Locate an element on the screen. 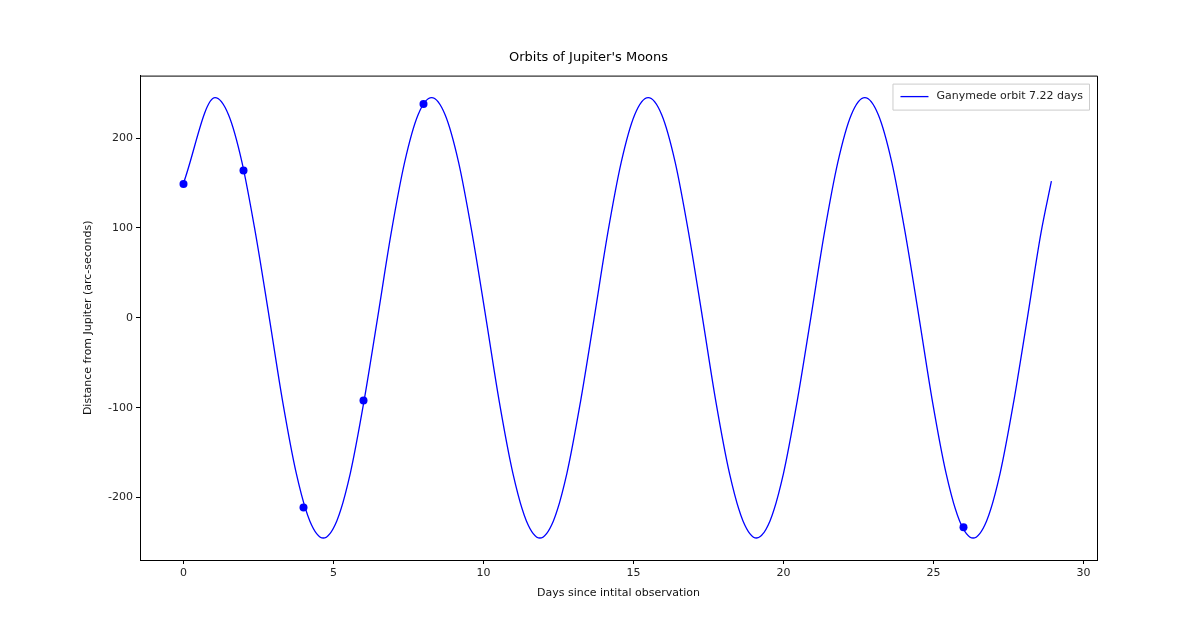 This screenshot has width=1200, height=630. y-tick-label: 200 is located at coordinates (122, 137).